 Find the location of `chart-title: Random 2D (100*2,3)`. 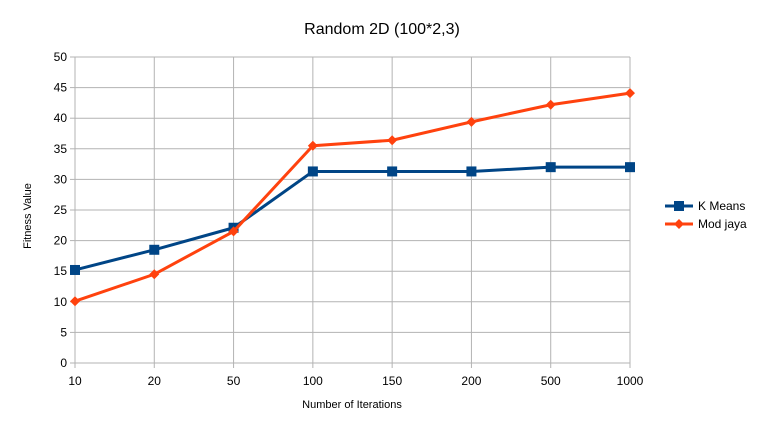

chart-title: Random 2D (100*2,3) is located at coordinates (382, 29).